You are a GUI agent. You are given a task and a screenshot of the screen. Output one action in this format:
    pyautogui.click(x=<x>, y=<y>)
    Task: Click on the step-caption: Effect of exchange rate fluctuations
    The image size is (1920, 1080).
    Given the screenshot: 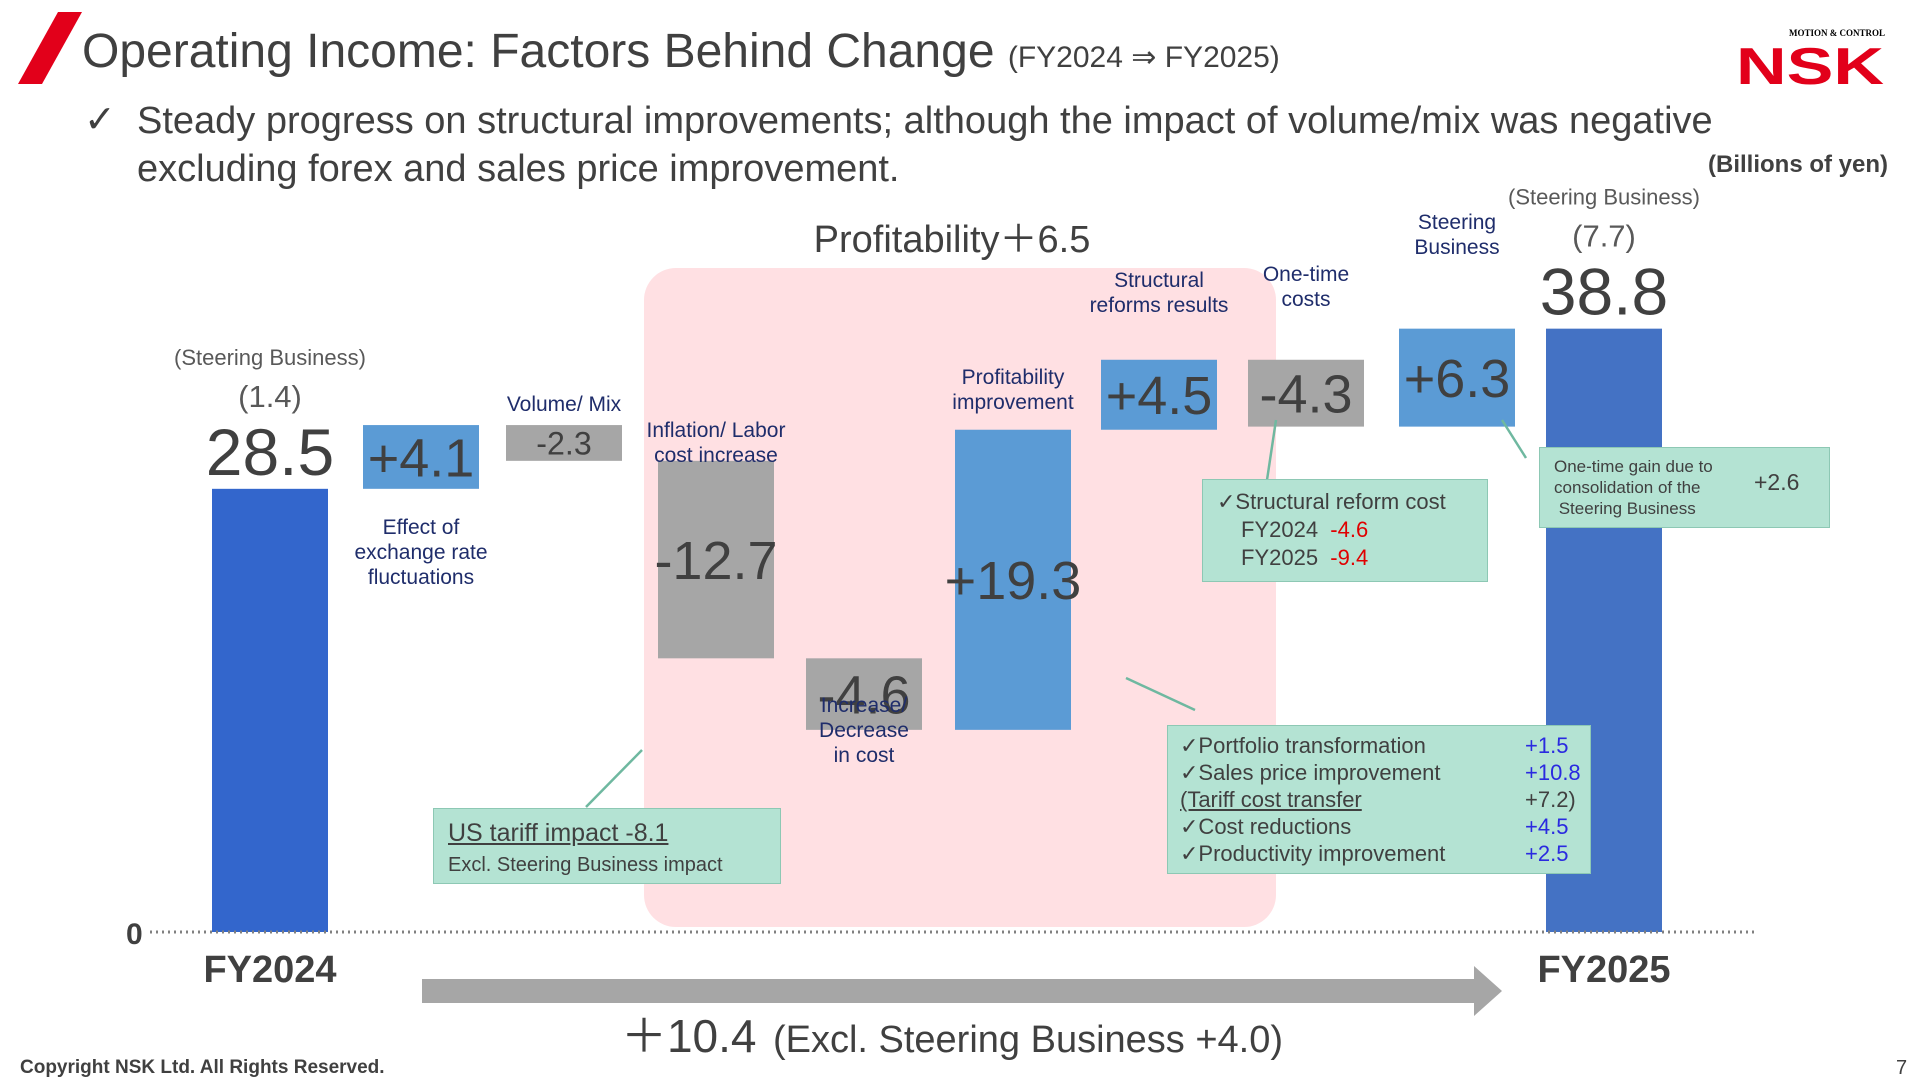 What is the action you would take?
    pyautogui.click(x=420, y=552)
    